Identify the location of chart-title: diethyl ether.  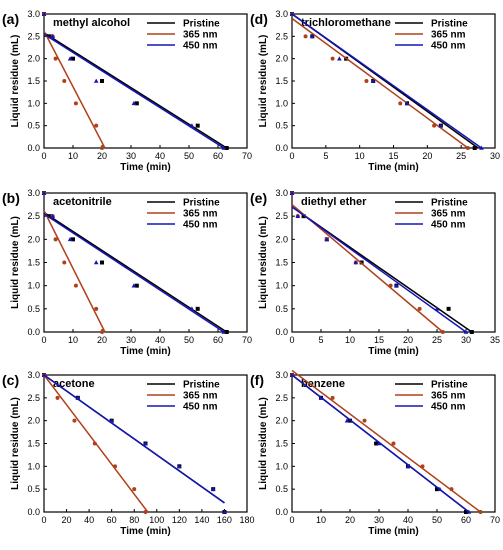
(334, 202).